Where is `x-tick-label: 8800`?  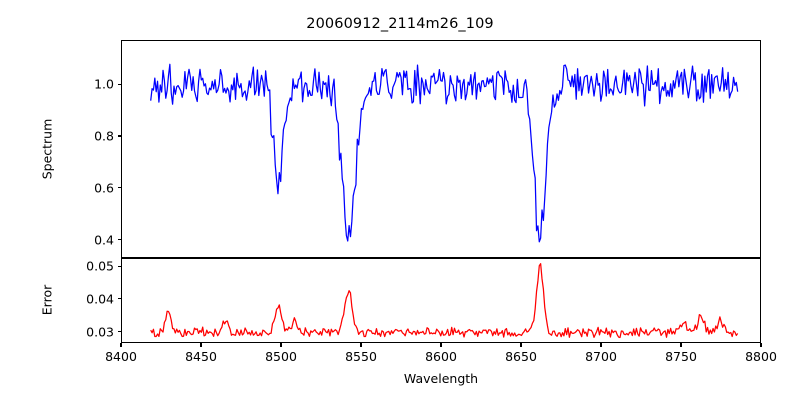
x-tick-label: 8800 is located at coordinates (761, 356).